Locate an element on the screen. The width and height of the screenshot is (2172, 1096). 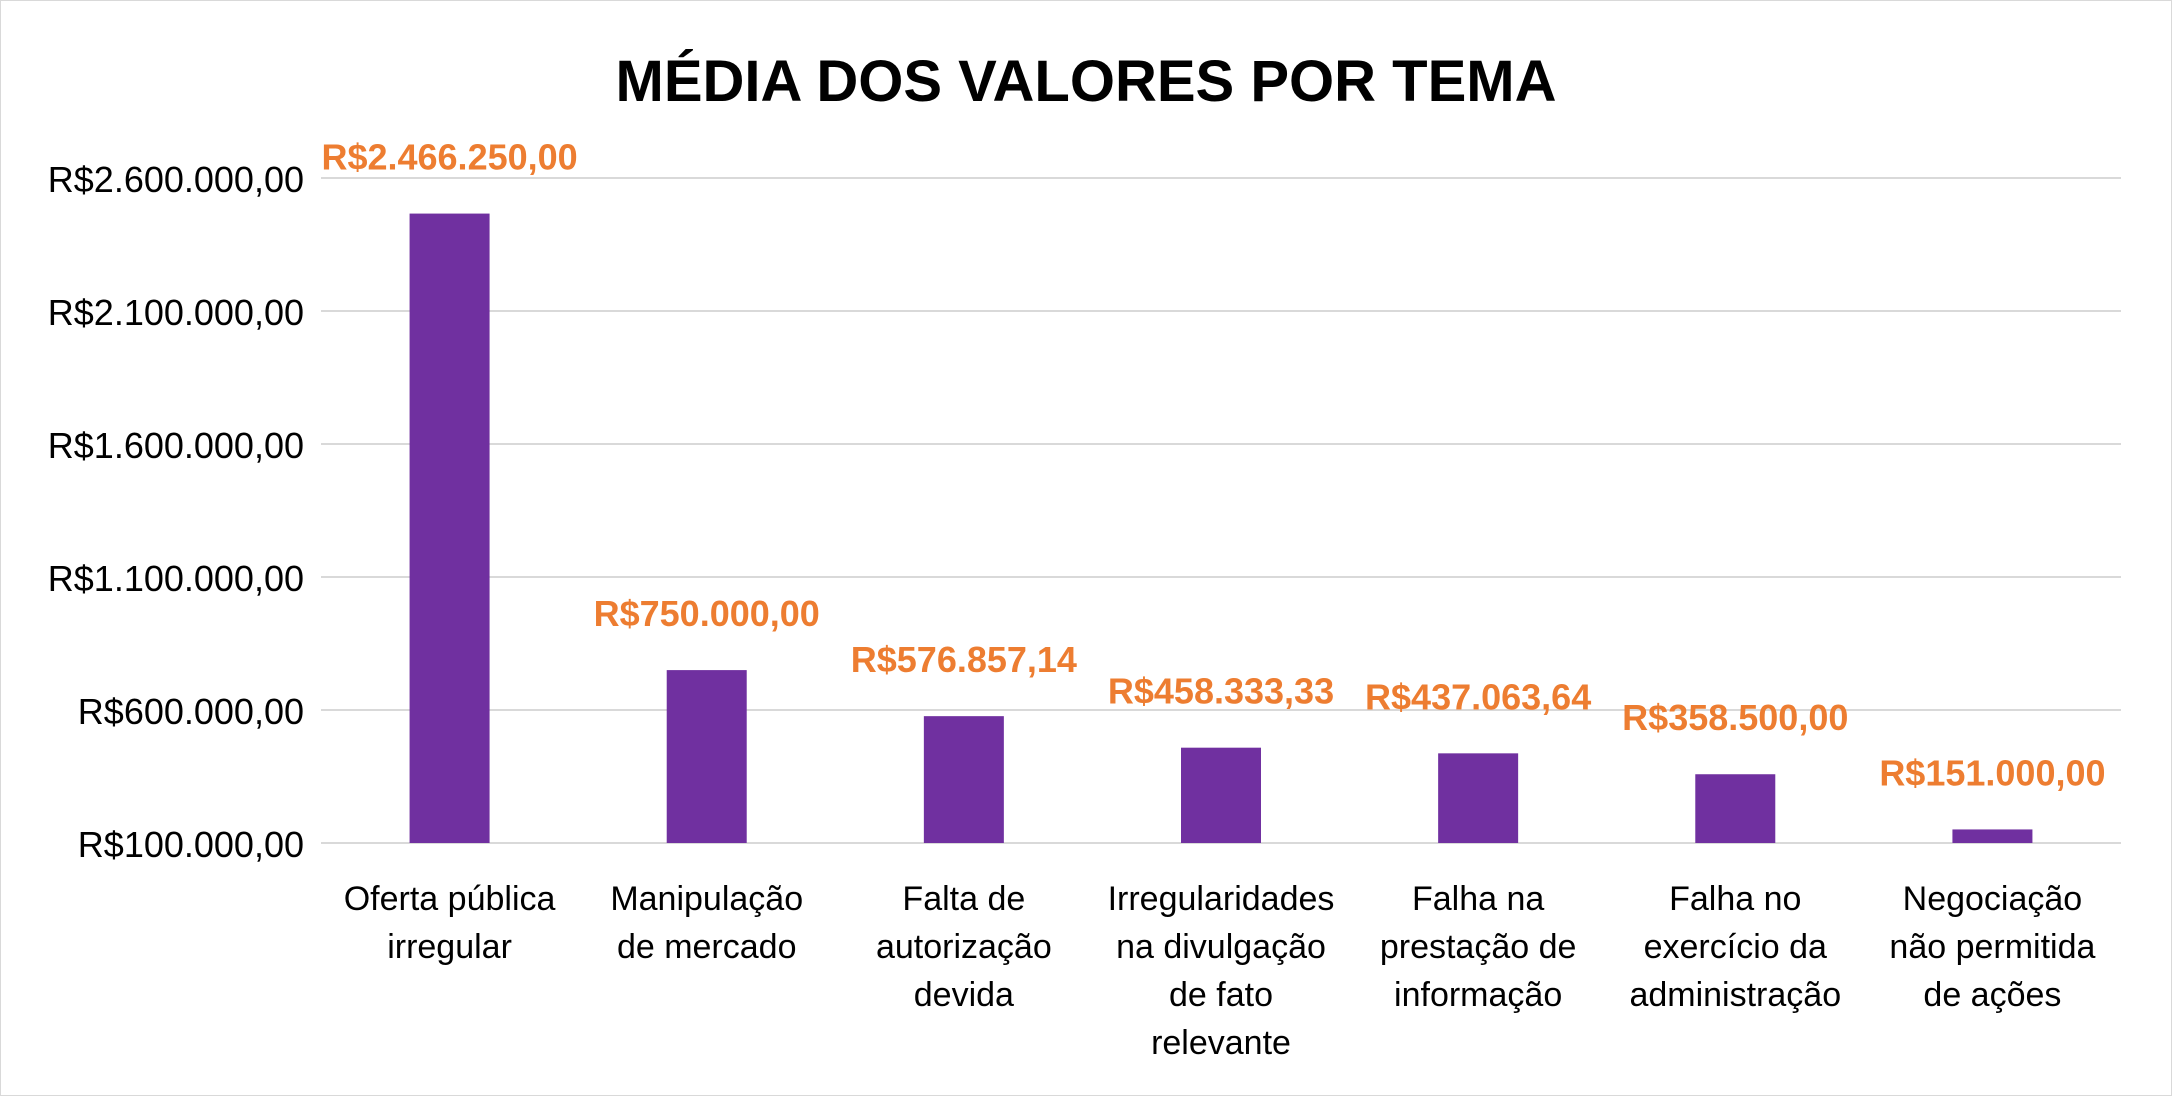
category-label: Falta de autorização devida is located at coordinates (964, 947).